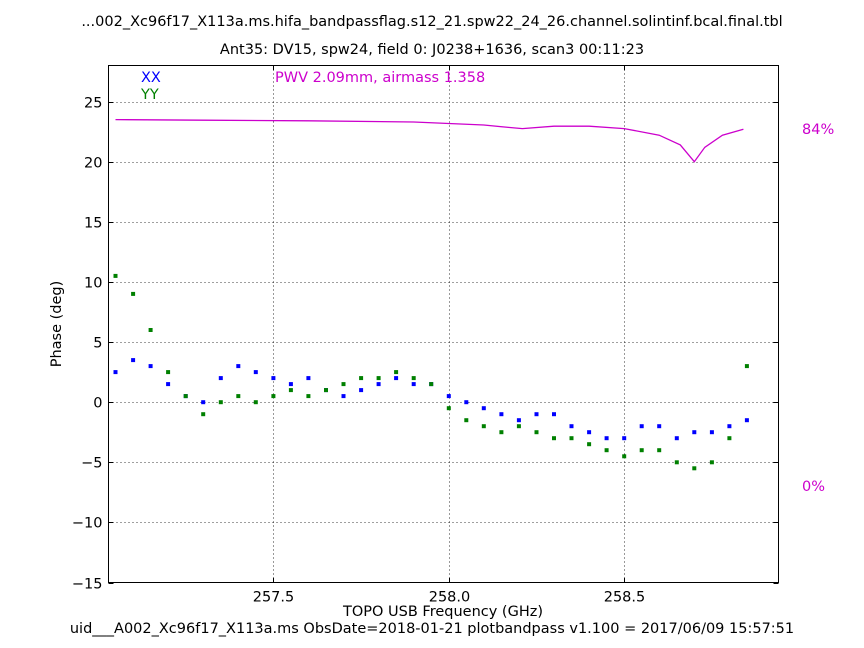 The width and height of the screenshot is (864, 648). Describe the element at coordinates (87, 585) in the screenshot. I see `y-tick-label: −15` at that location.